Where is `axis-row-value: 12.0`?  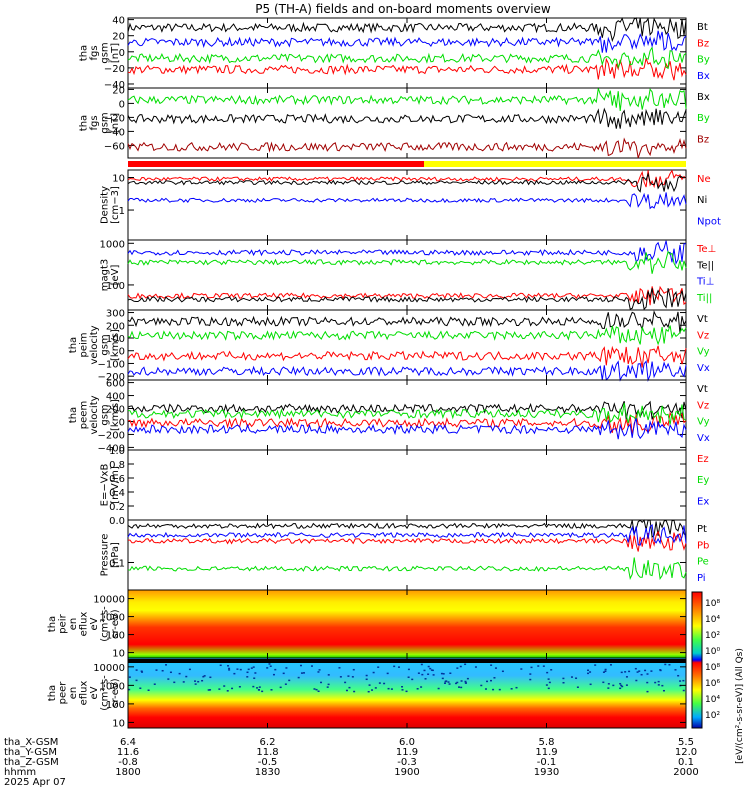
axis-row-value: 12.0 is located at coordinates (686, 752).